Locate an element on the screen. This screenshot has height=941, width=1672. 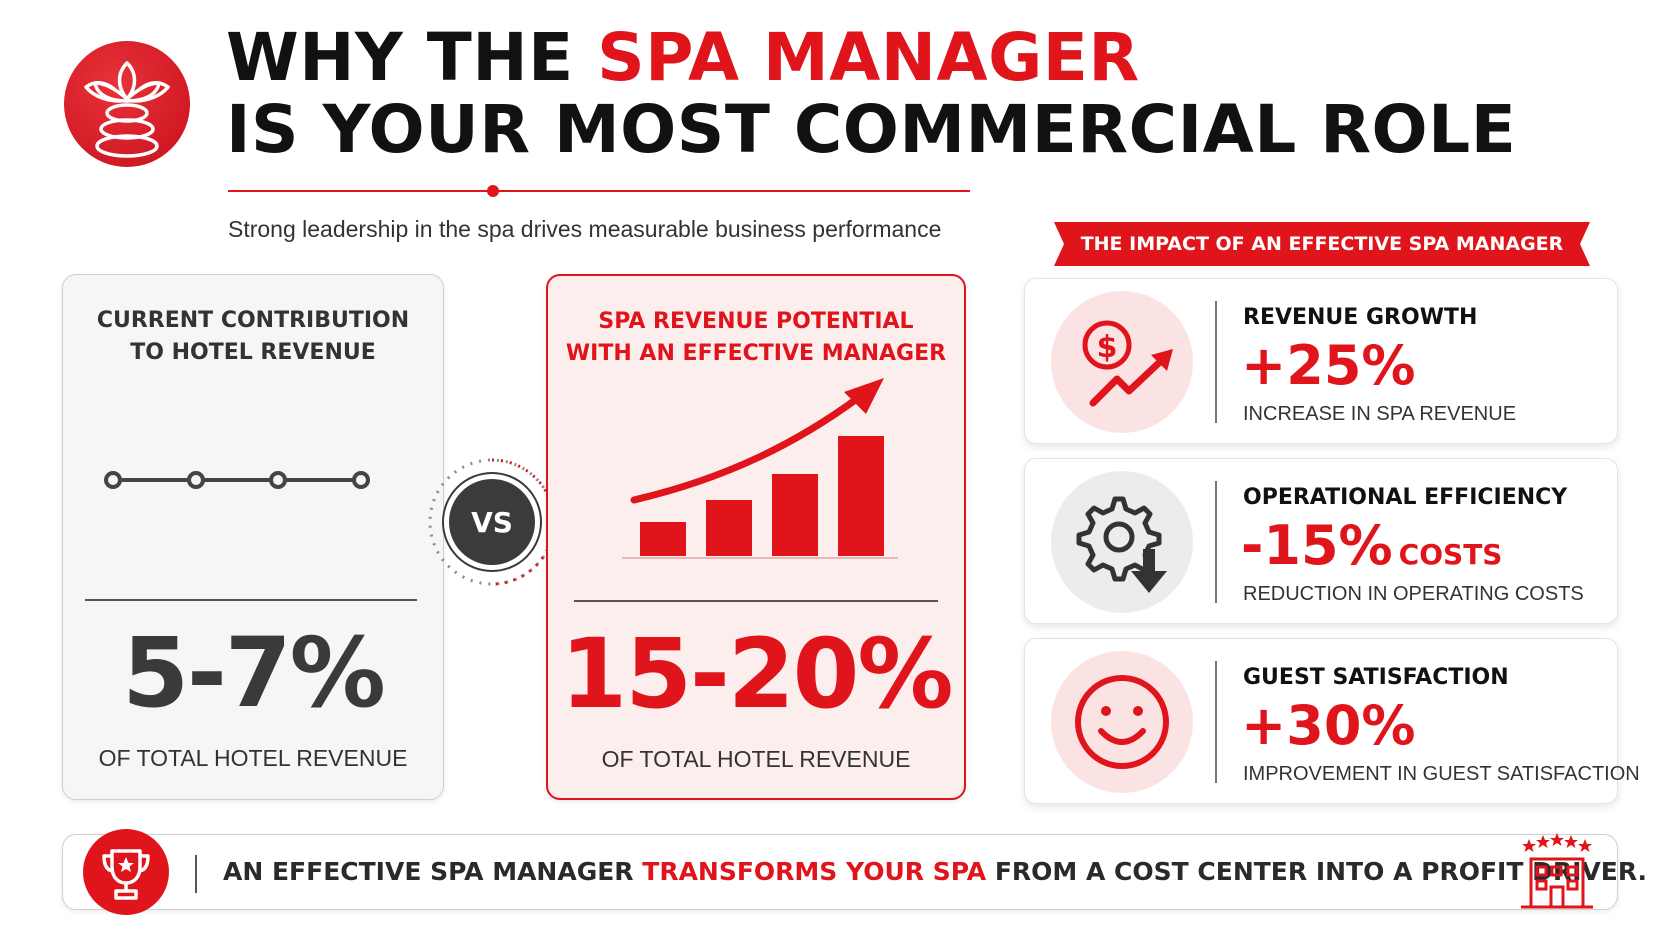
impact-label: GUEST SATISFACTION is located at coordinates (1376, 677).